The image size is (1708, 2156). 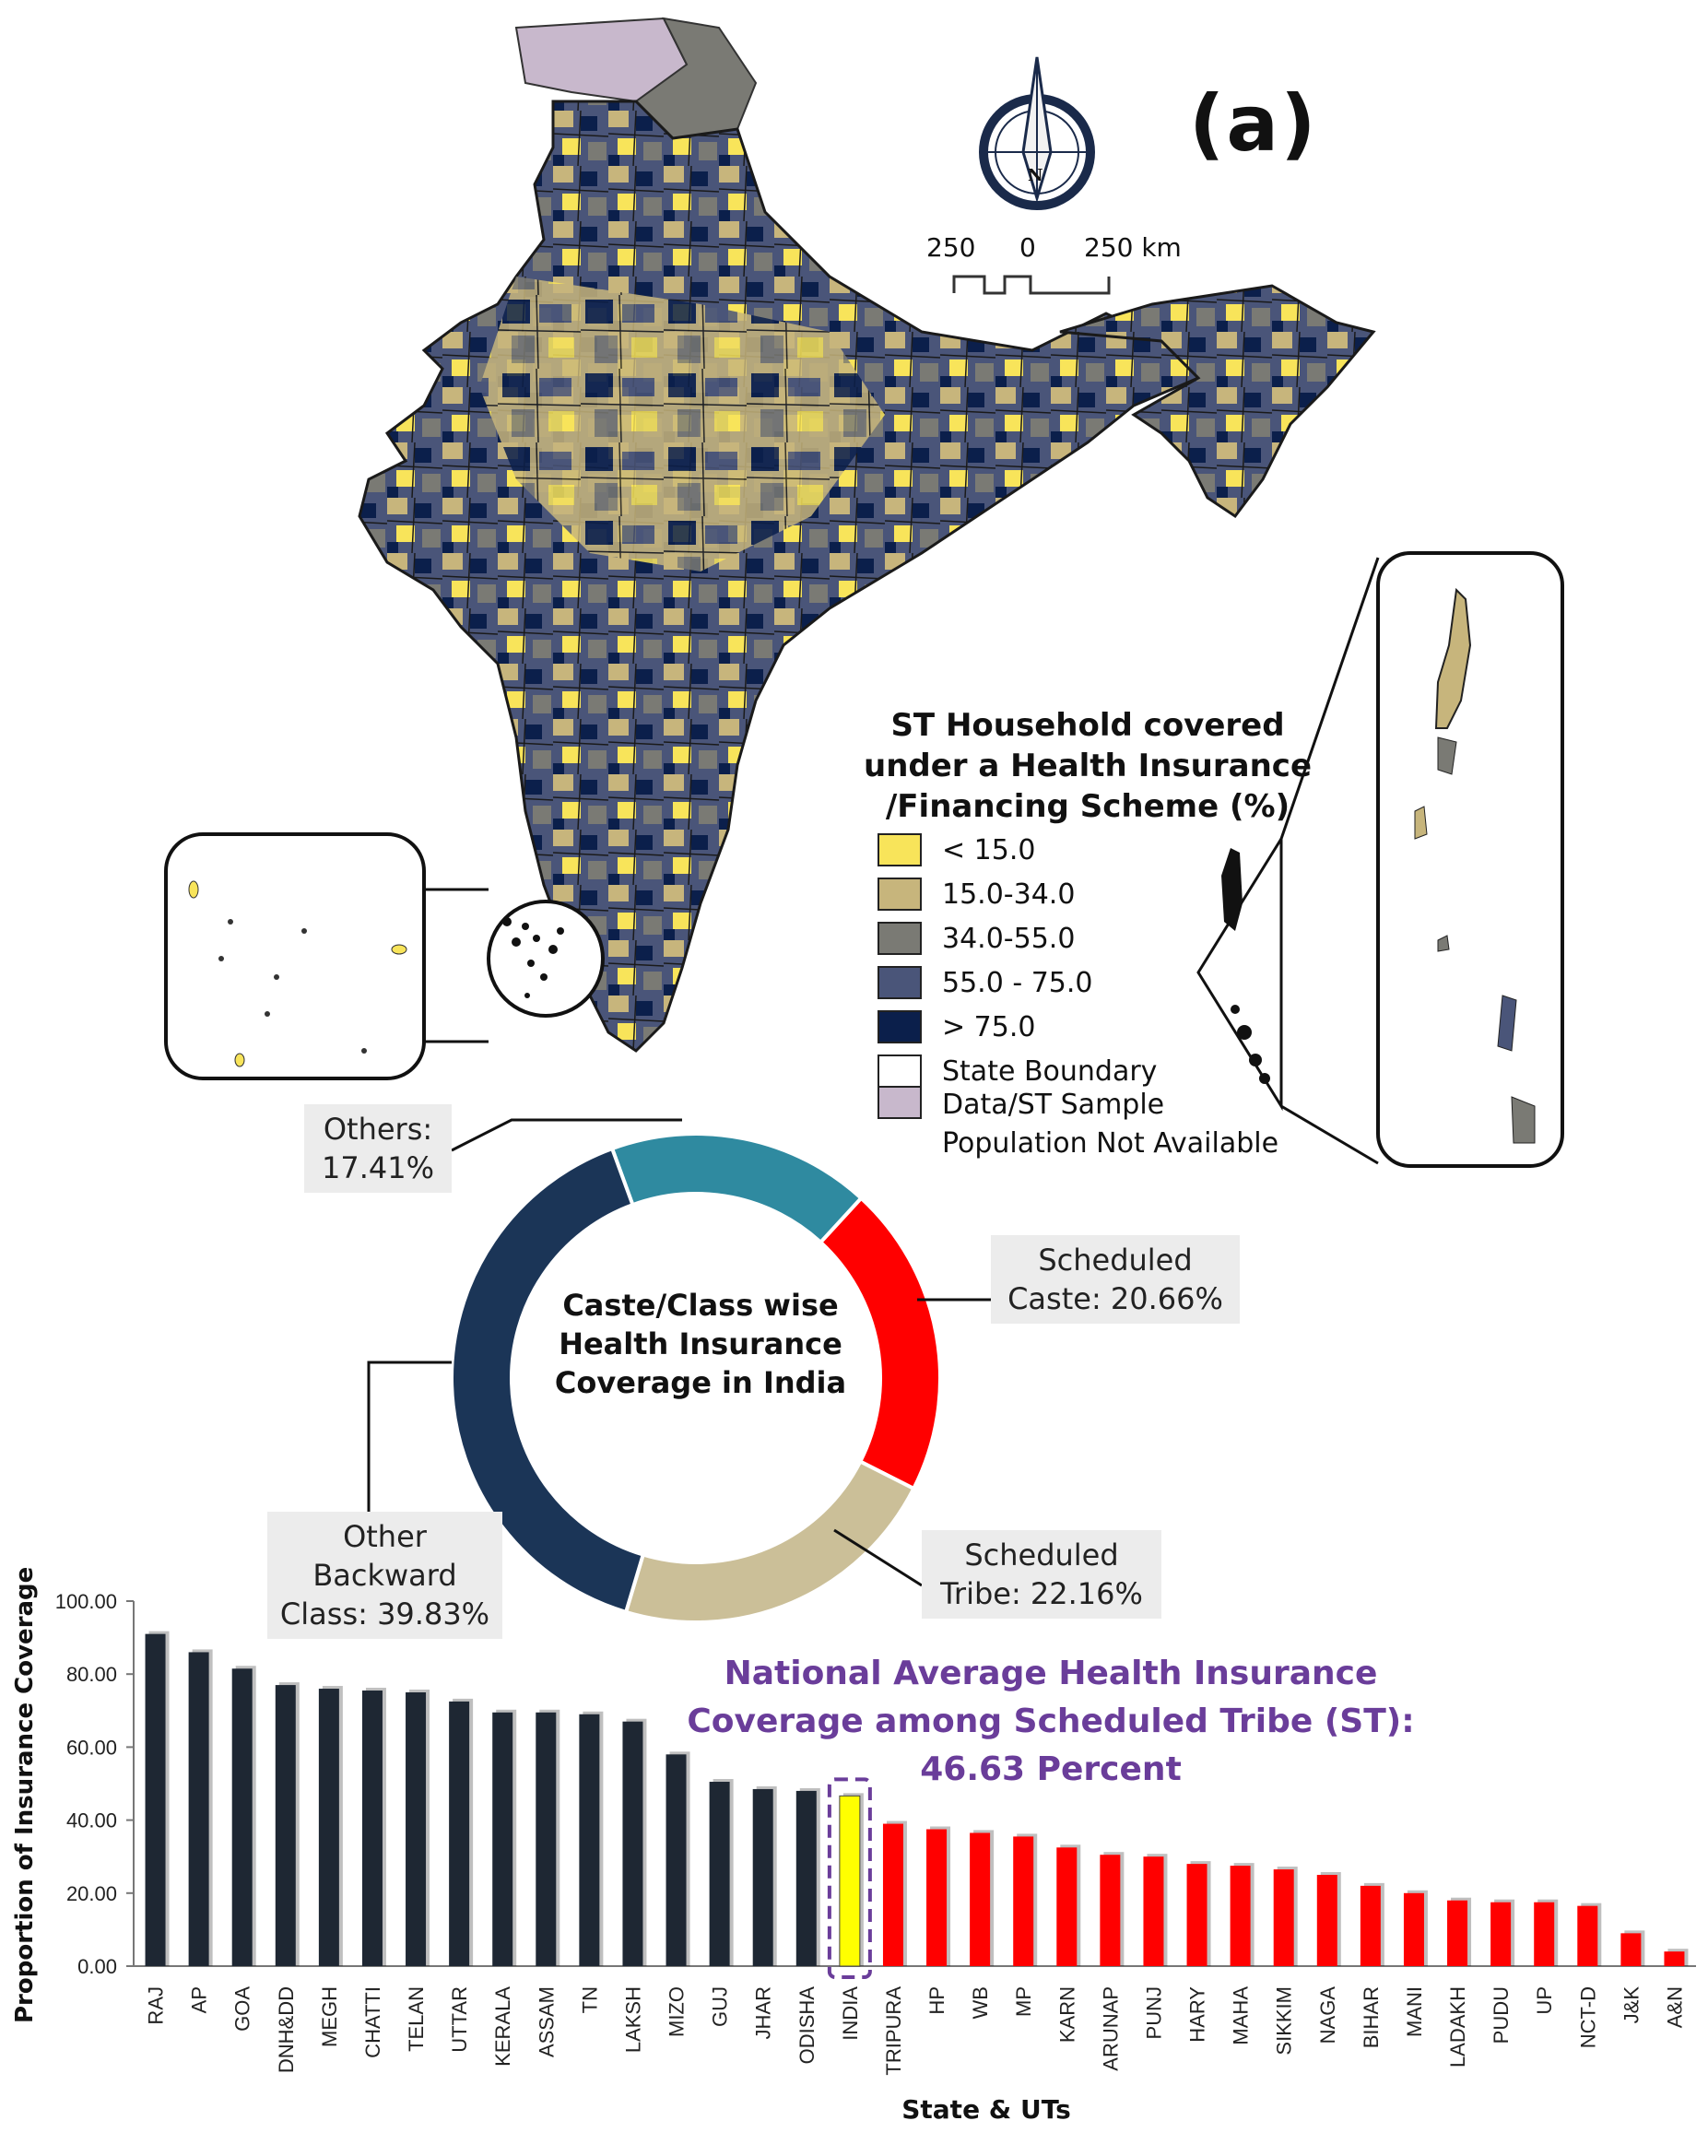 What do you see at coordinates (1041, 1574) in the screenshot?
I see `callout-scheduled-tribe: Scheduled Tribe: 22.16%` at bounding box center [1041, 1574].